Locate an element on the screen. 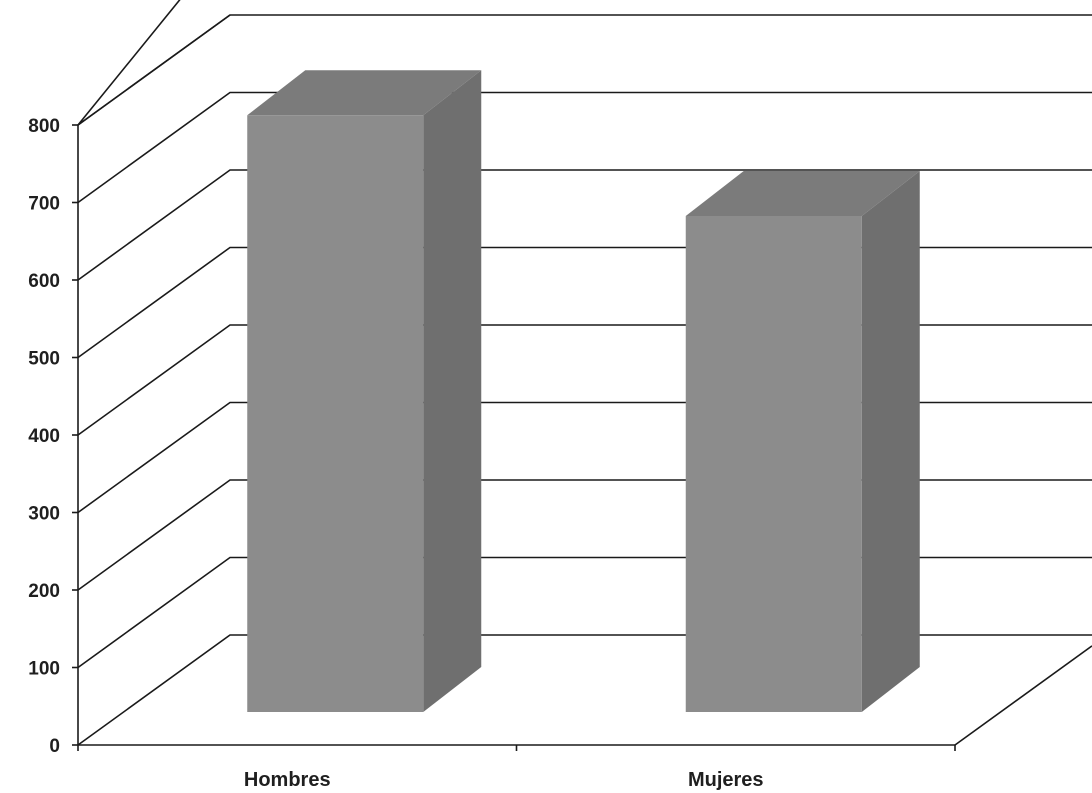 The height and width of the screenshot is (793, 1092). y-tick-label: 0 is located at coordinates (54, 746).